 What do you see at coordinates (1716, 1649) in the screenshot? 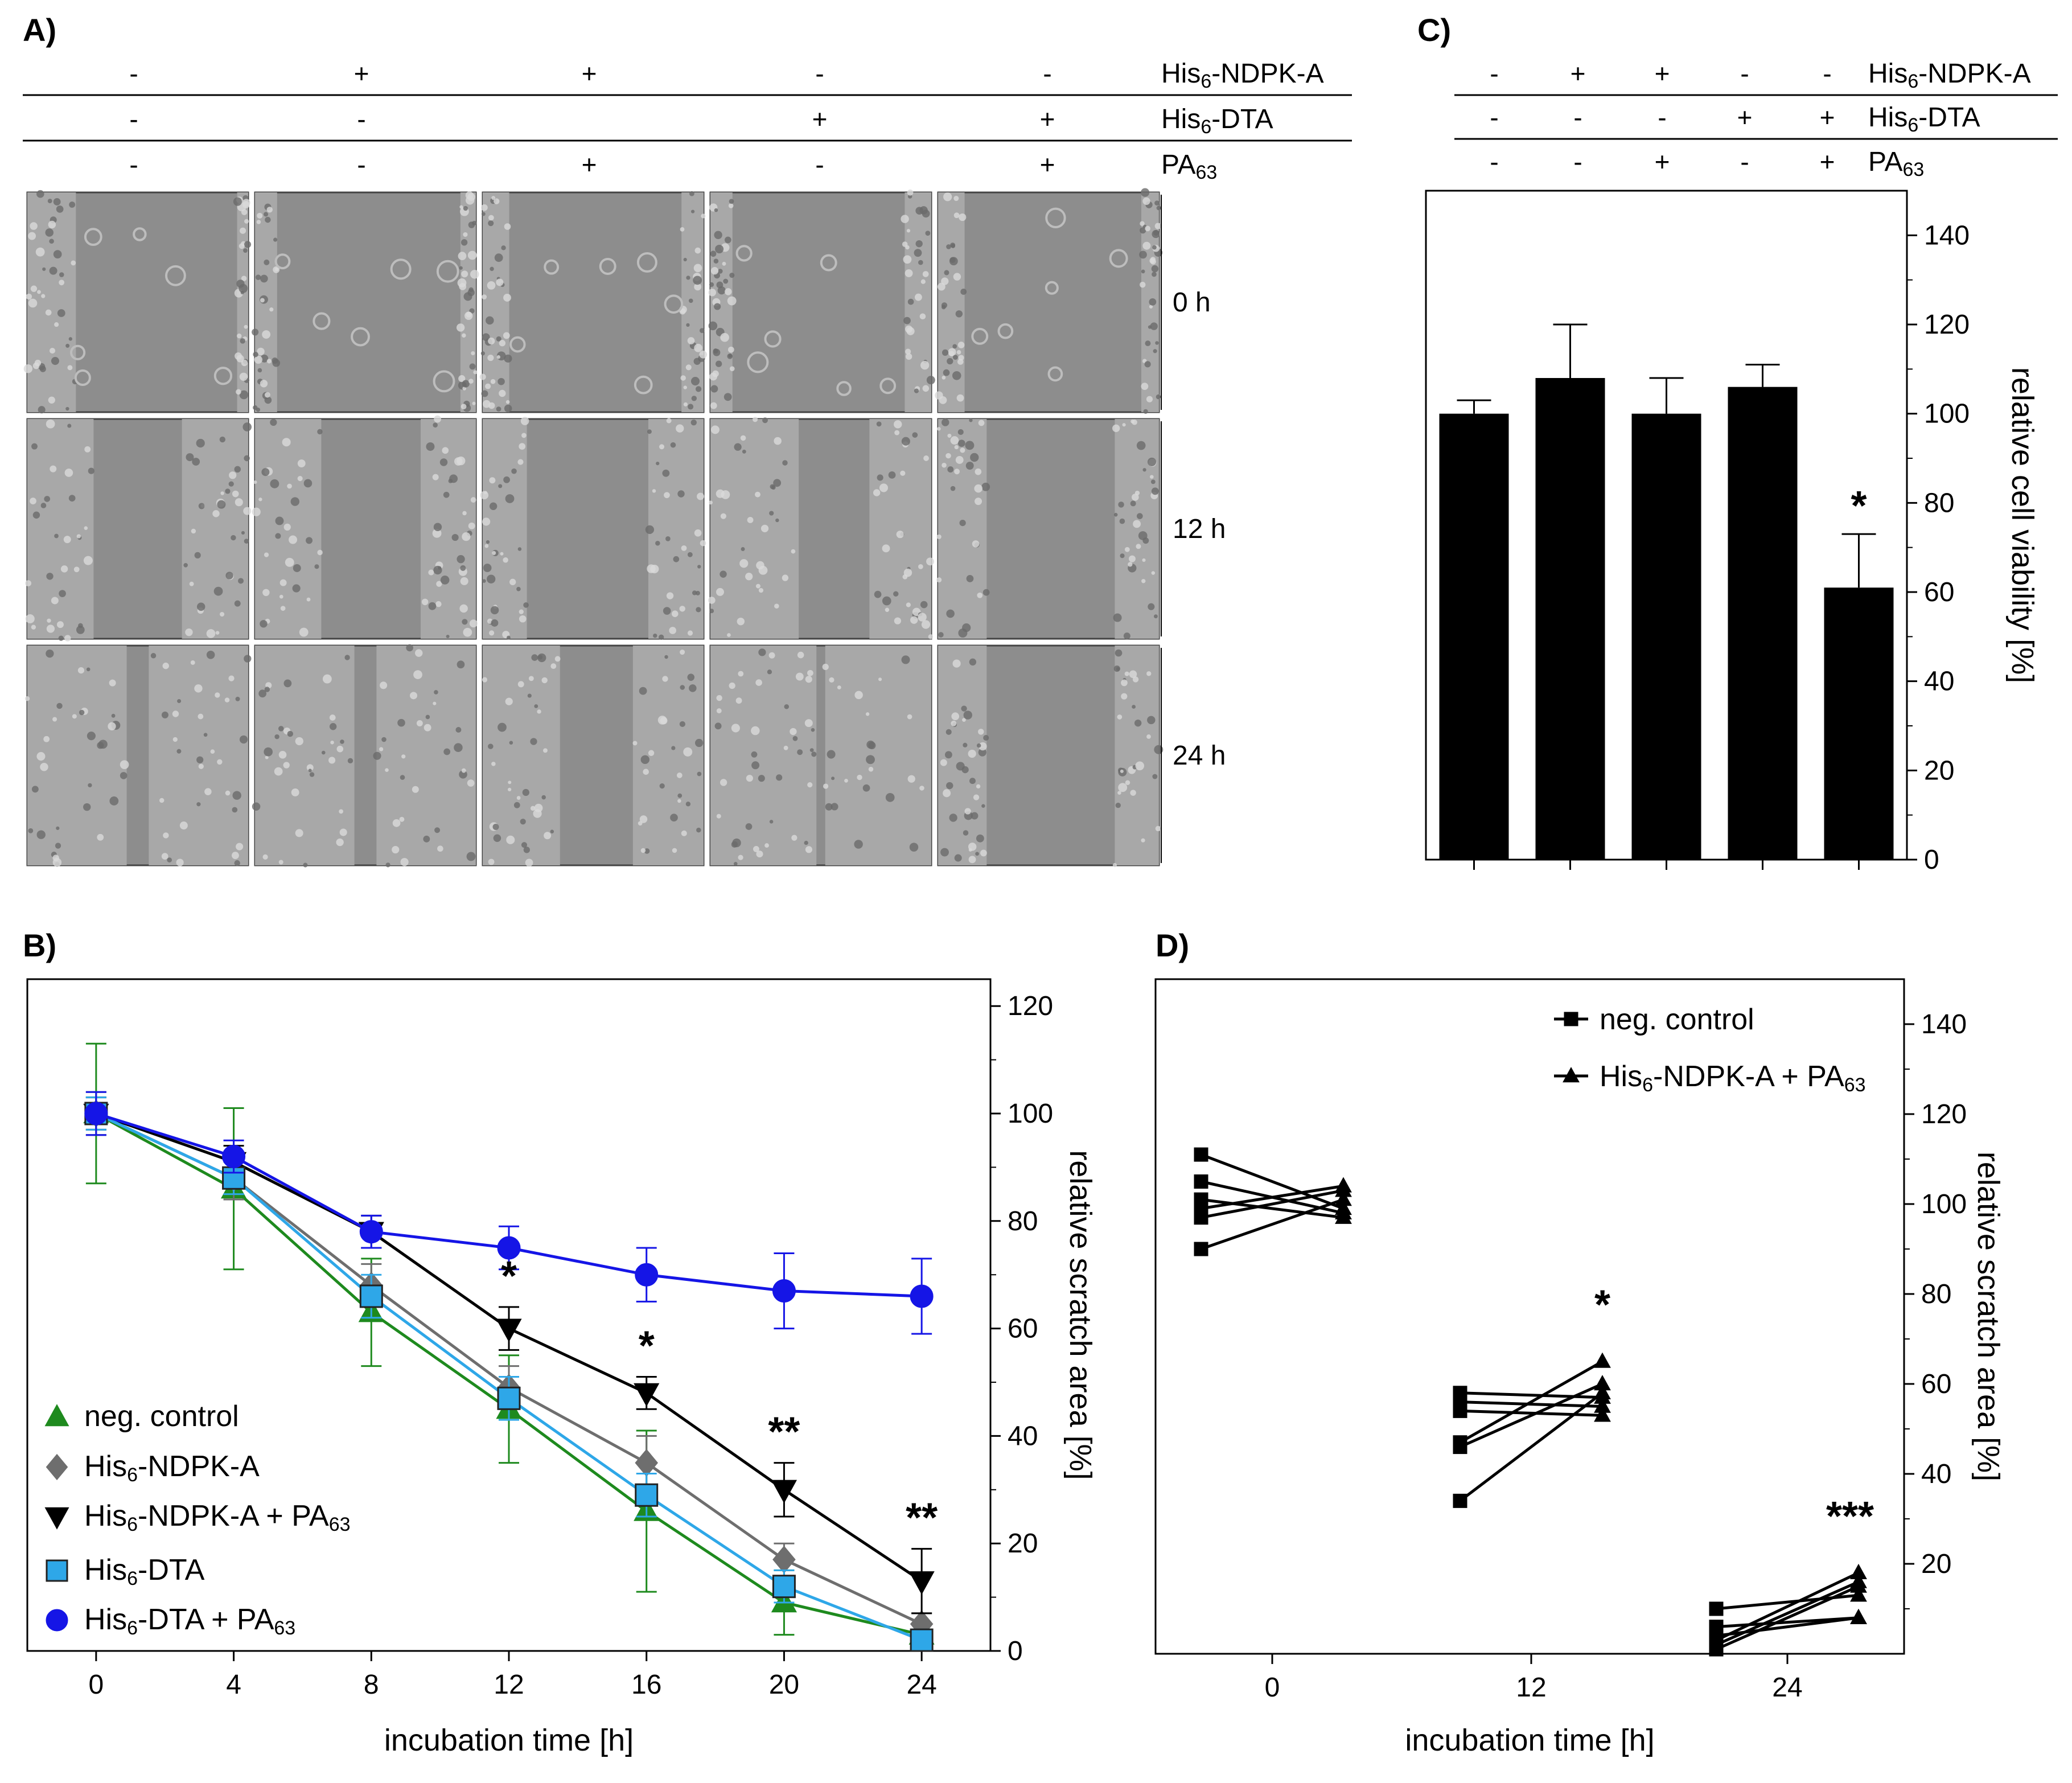
I see `control-point` at bounding box center [1716, 1649].